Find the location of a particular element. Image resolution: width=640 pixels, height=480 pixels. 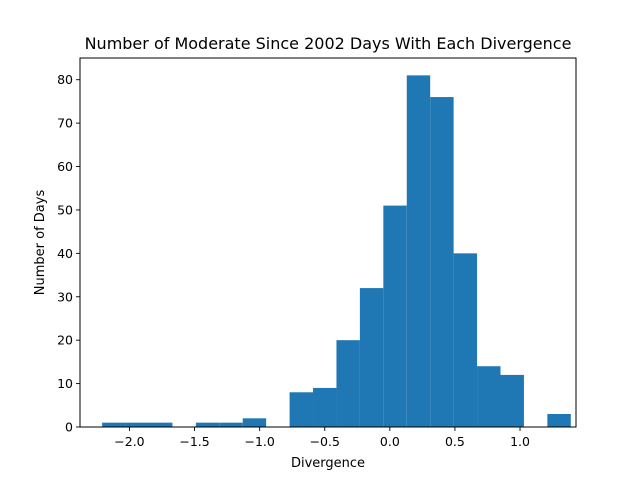

y-tick-label: 0 is located at coordinates (69, 427).